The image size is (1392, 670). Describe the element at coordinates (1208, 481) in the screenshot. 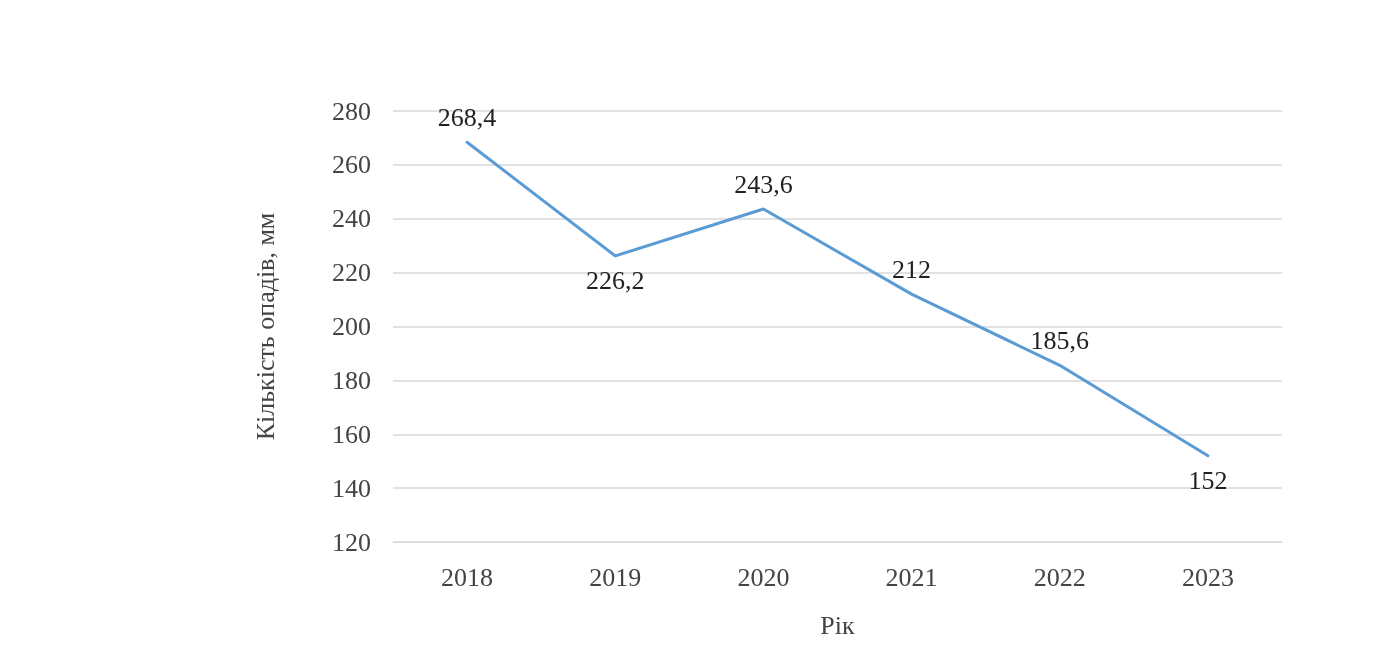

I see `data-label: 152` at that location.